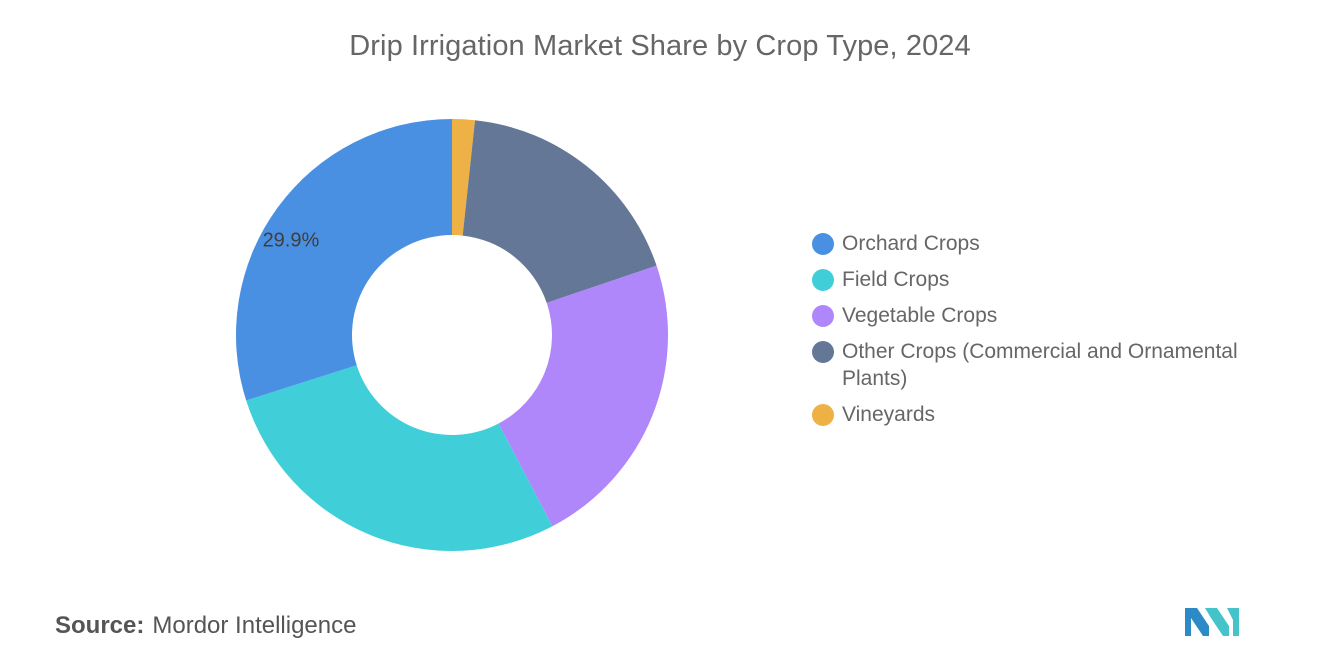  Describe the element at coordinates (1052, 414) in the screenshot. I see `legend-item-vineyards: Vineyards` at that location.